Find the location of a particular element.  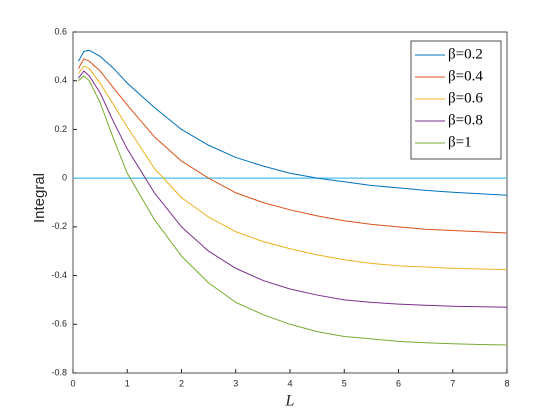

legend-label: β=0.2 is located at coordinates (465, 54).